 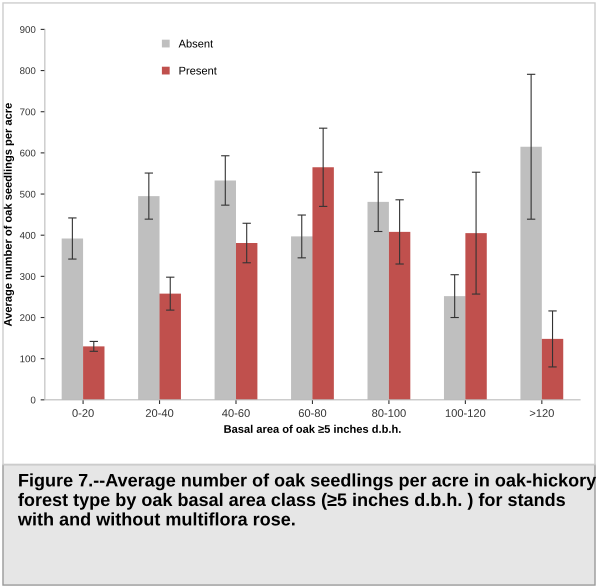 I want to click on y-tick-label: 800, so click(x=28, y=70).